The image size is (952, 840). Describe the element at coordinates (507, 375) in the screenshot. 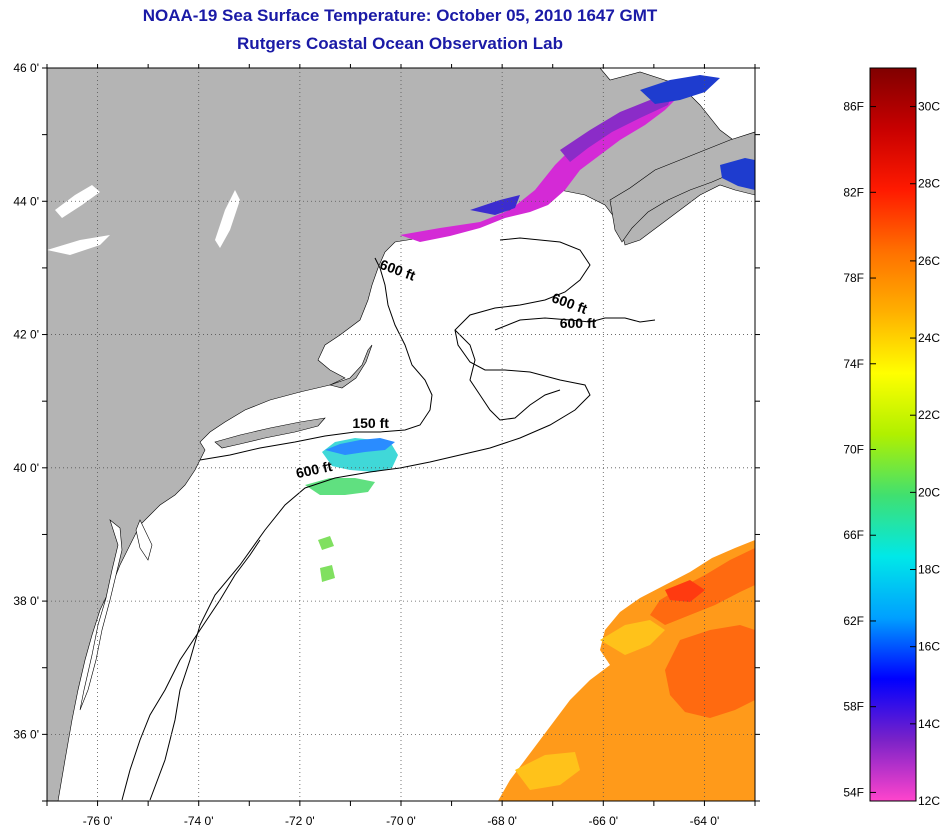

I see `contour-600ft-inner` at that location.